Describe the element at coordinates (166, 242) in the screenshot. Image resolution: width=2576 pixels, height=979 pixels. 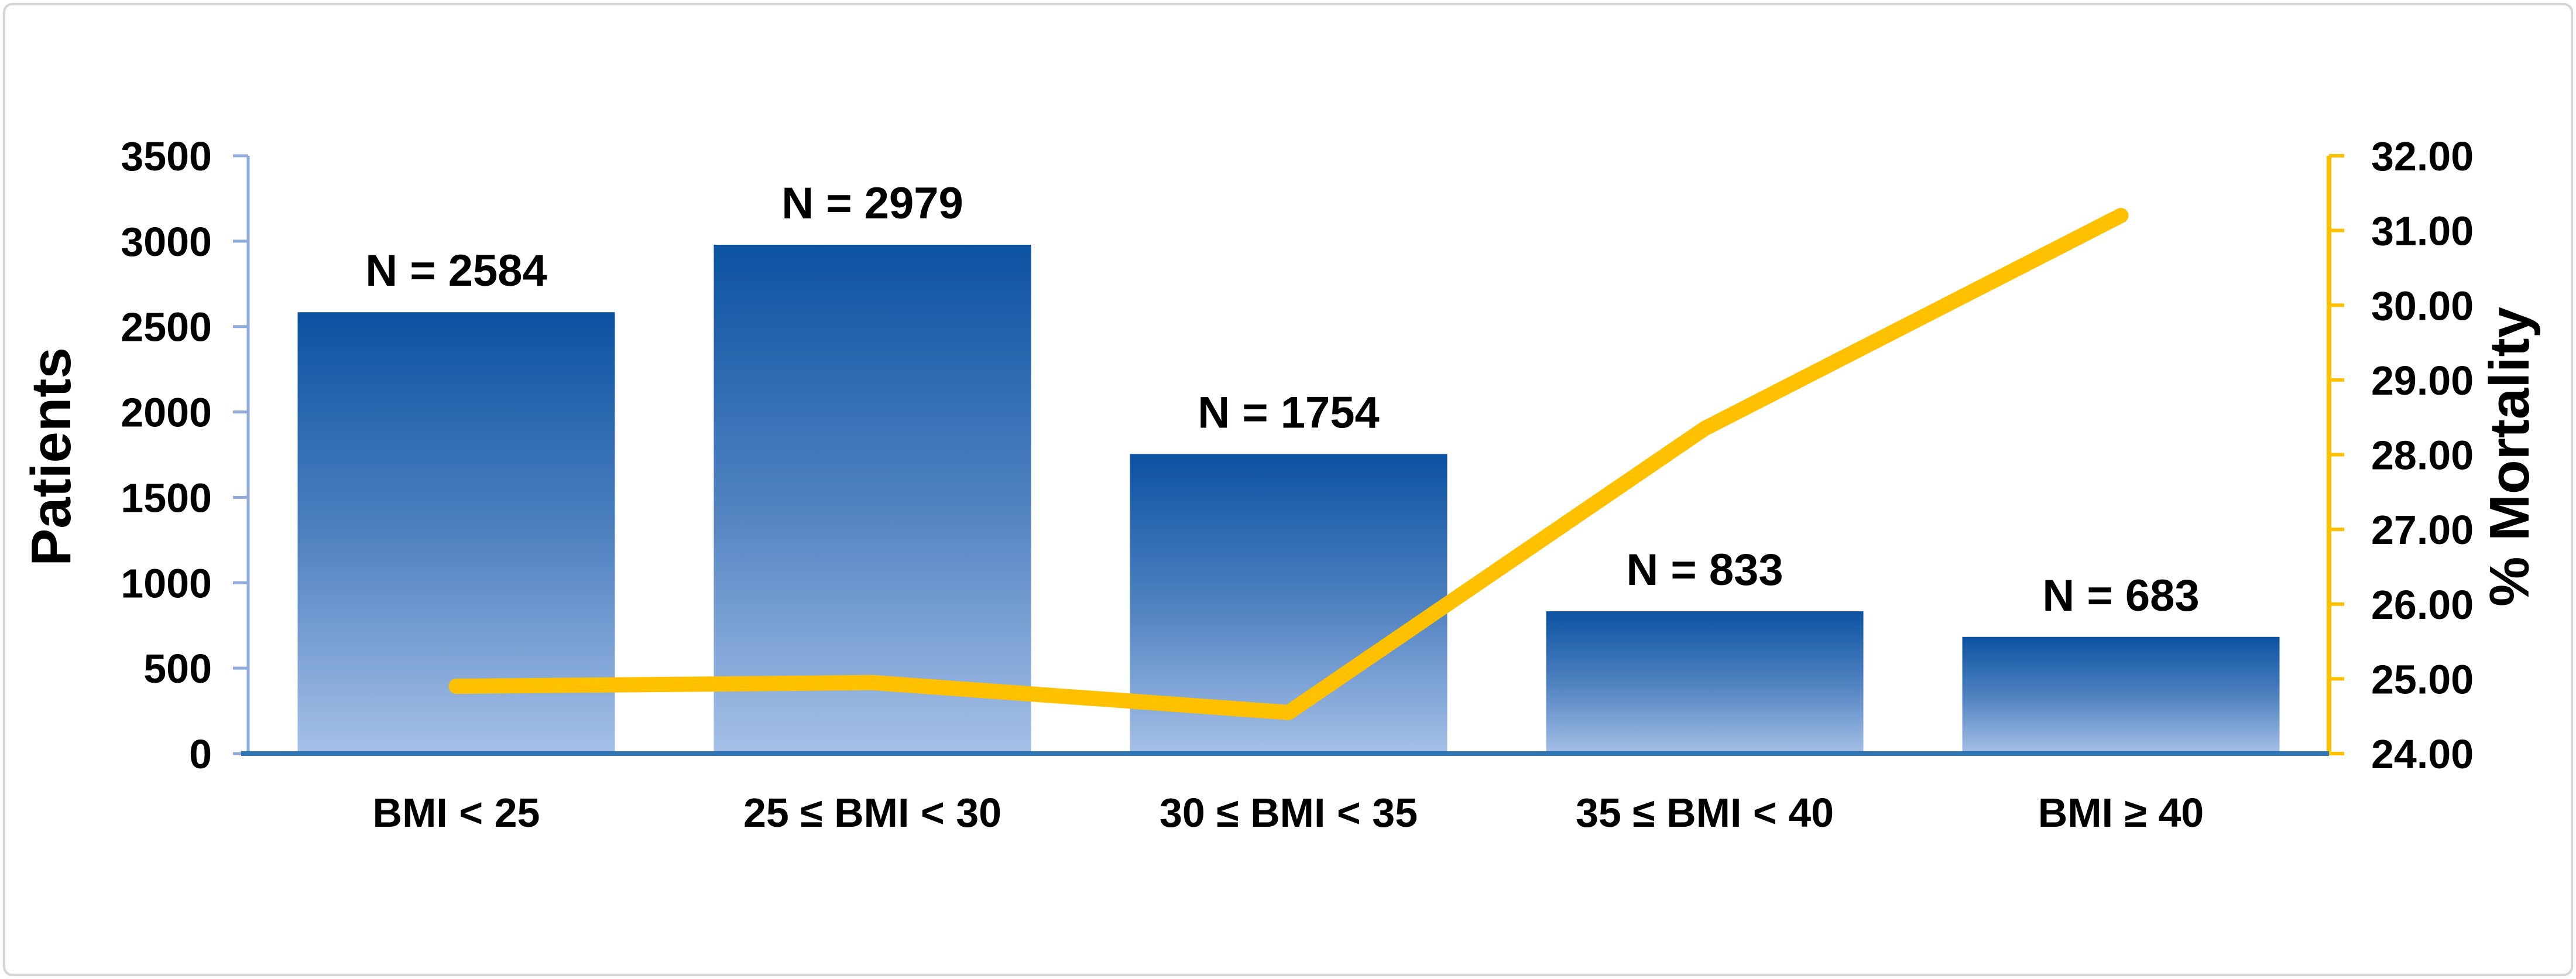
I see `left-tick-label: 3000` at that location.